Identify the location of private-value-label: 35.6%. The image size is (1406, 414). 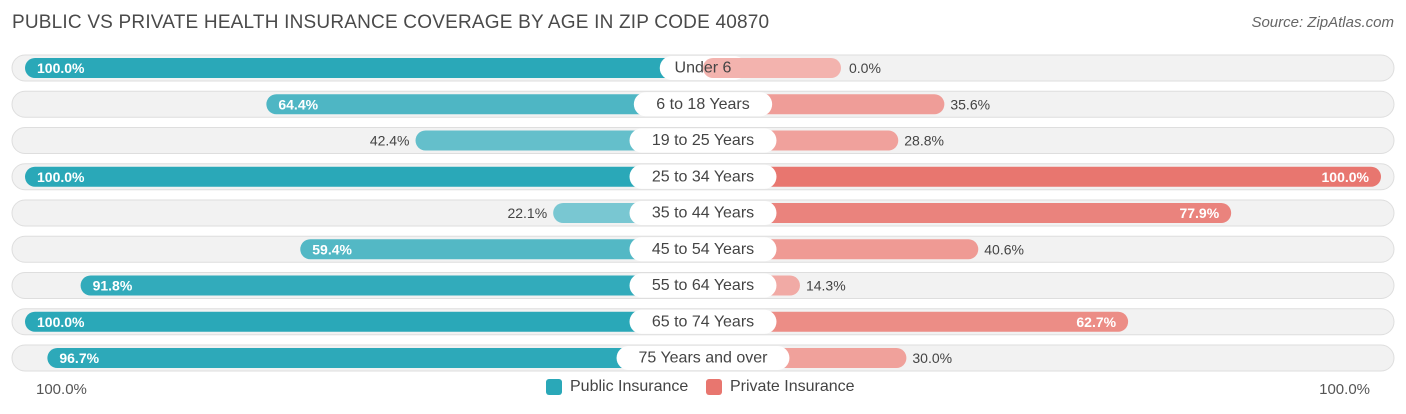
(970, 104).